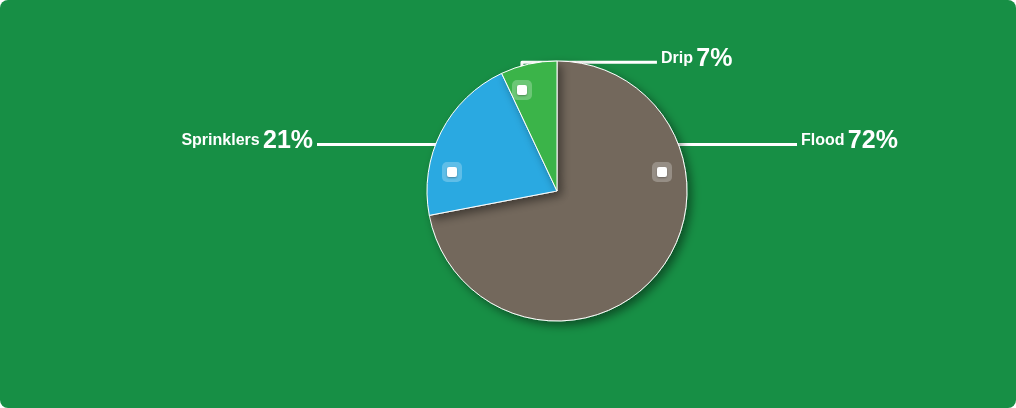 This screenshot has width=1016, height=408. Describe the element at coordinates (288, 139) in the screenshot. I see `data-label: 21%` at that location.